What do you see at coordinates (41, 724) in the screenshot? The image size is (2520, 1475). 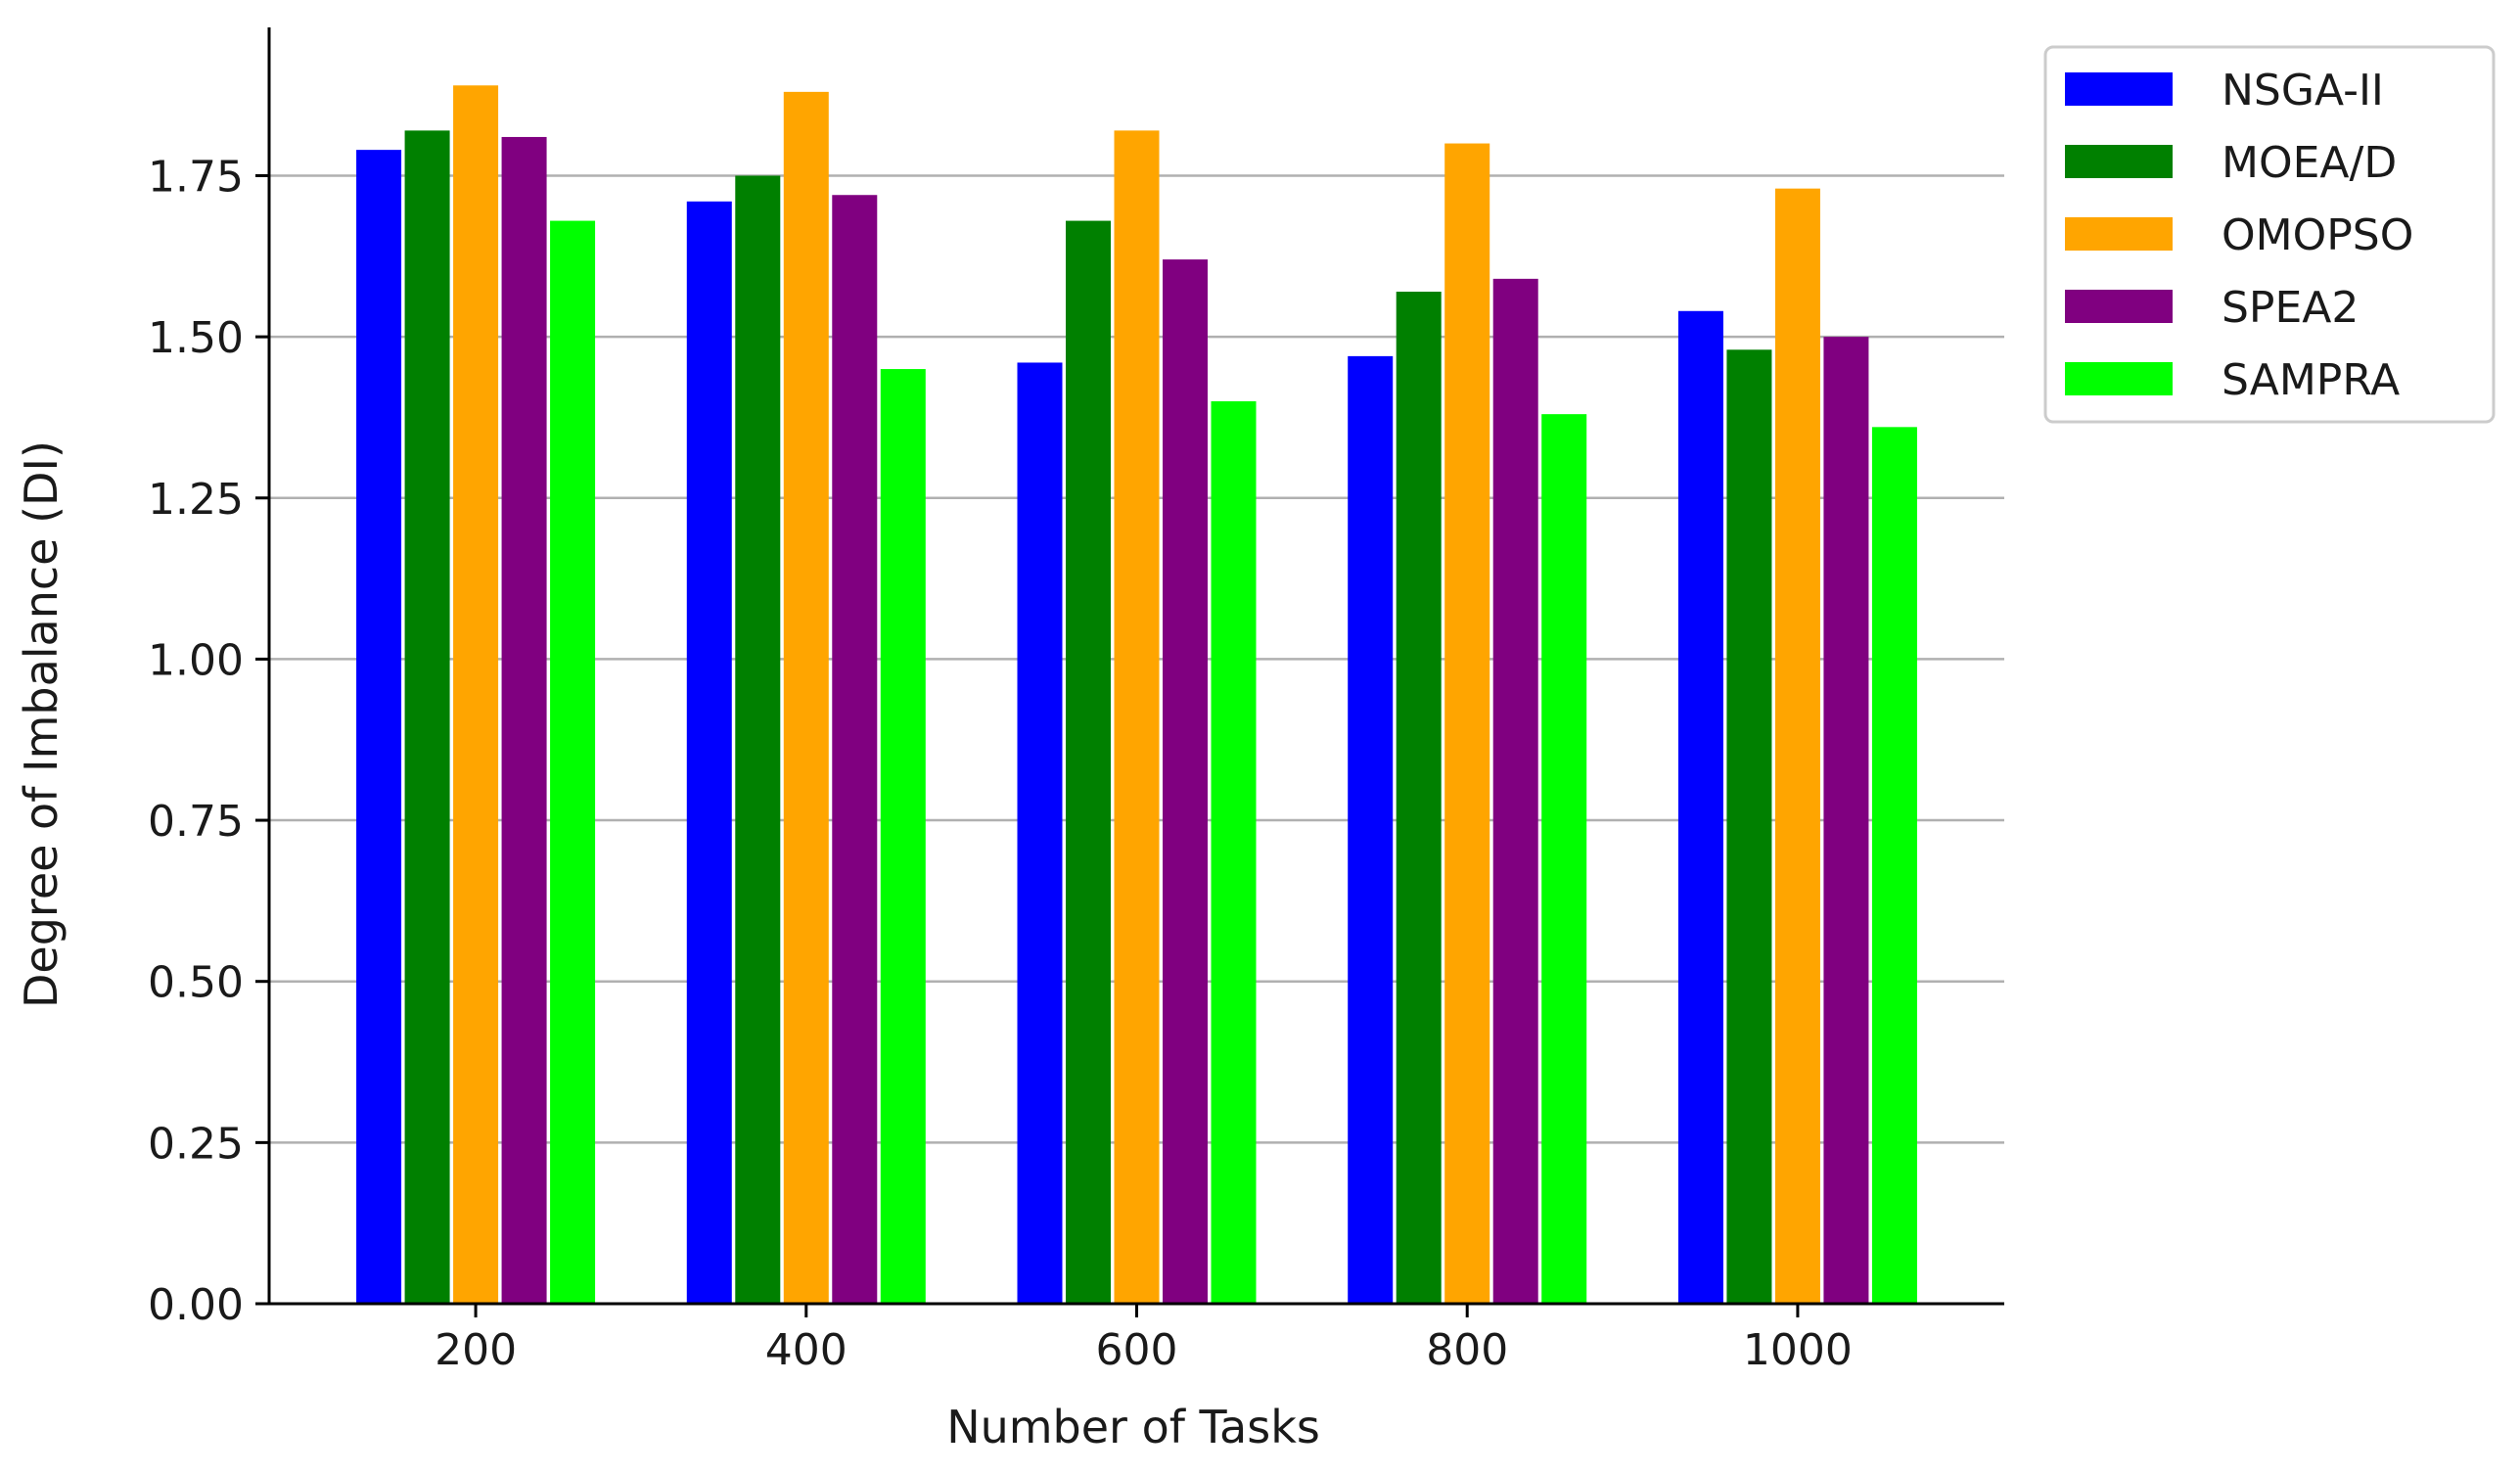 I see `y-axis-label: Degree of Imbalance (DI)` at bounding box center [41, 724].